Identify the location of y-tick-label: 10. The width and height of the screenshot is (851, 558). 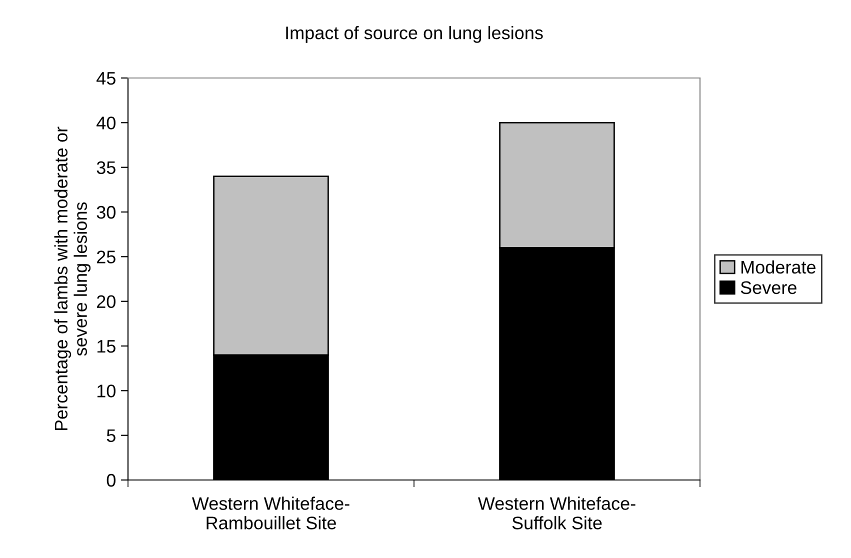
(106, 391).